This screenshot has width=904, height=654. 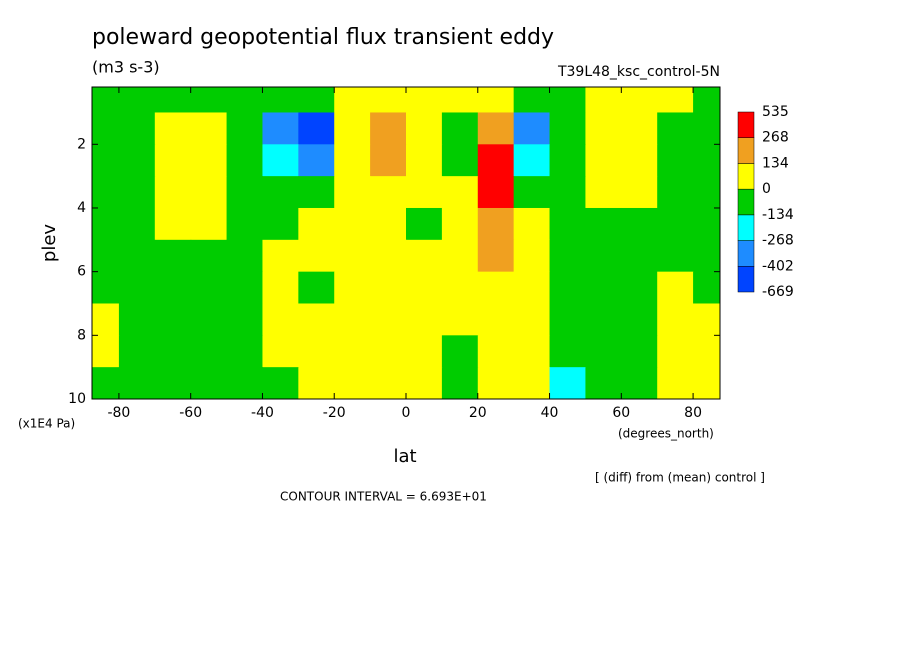 I want to click on note: [ (diff) from (mean) control ], so click(x=680, y=478).